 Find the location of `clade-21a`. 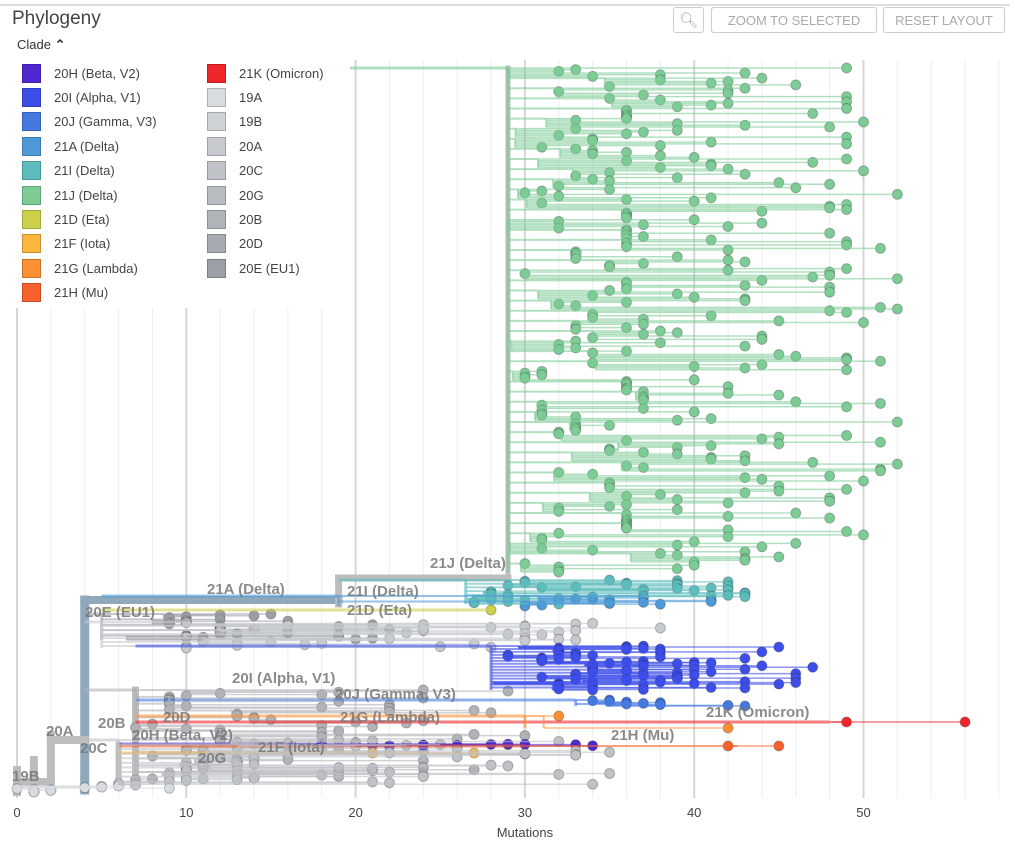

clade-21a is located at coordinates (406, 600).